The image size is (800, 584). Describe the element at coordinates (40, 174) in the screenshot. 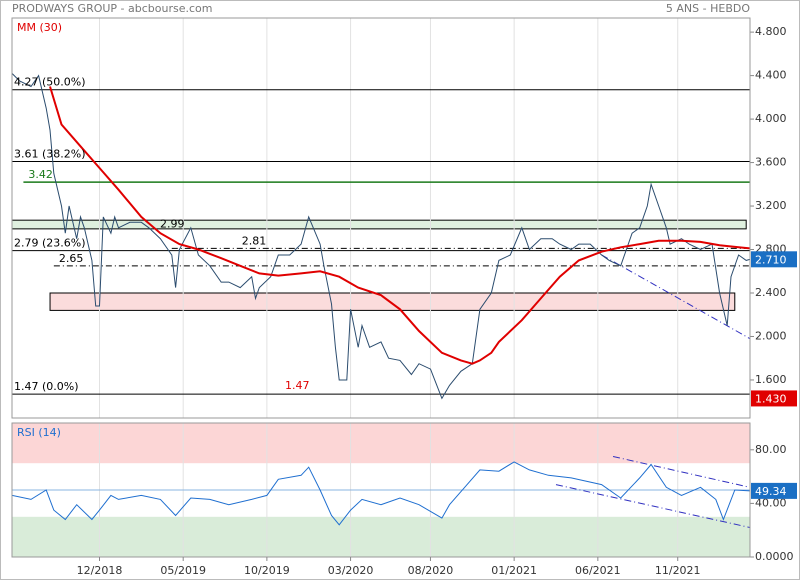

I see `level-label: 3.42` at that location.